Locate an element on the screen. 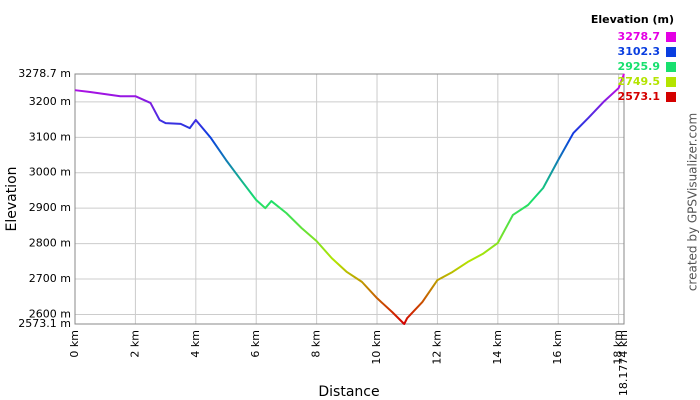 The height and width of the screenshot is (400, 700). y-tick-label: 3278.7 m is located at coordinates (44, 73).